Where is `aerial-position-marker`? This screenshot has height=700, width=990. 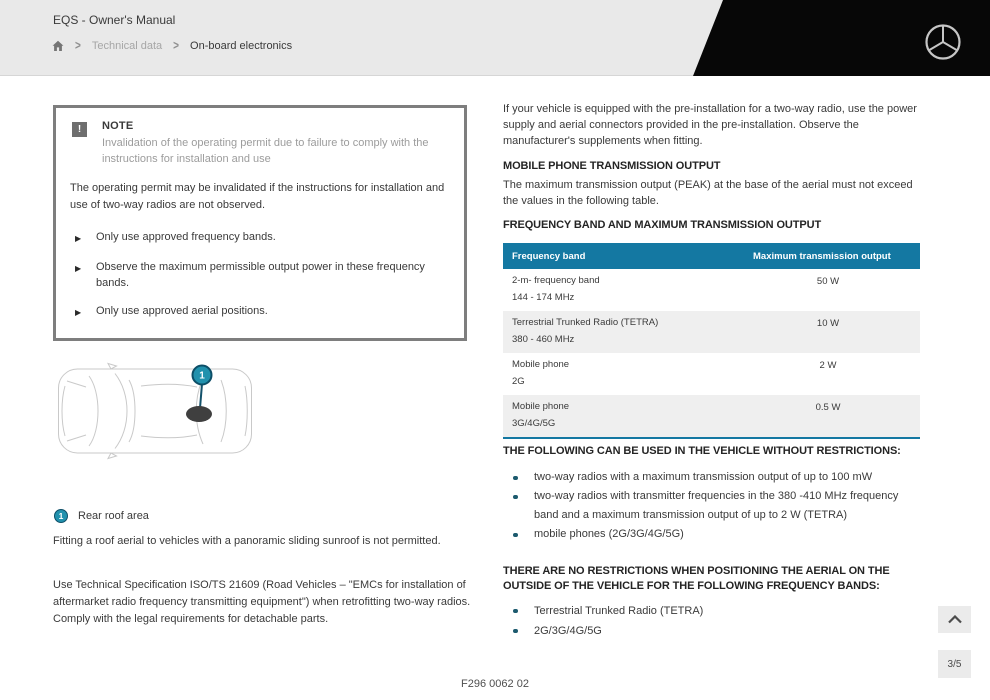
aerial-position-marker is located at coordinates (199, 414).